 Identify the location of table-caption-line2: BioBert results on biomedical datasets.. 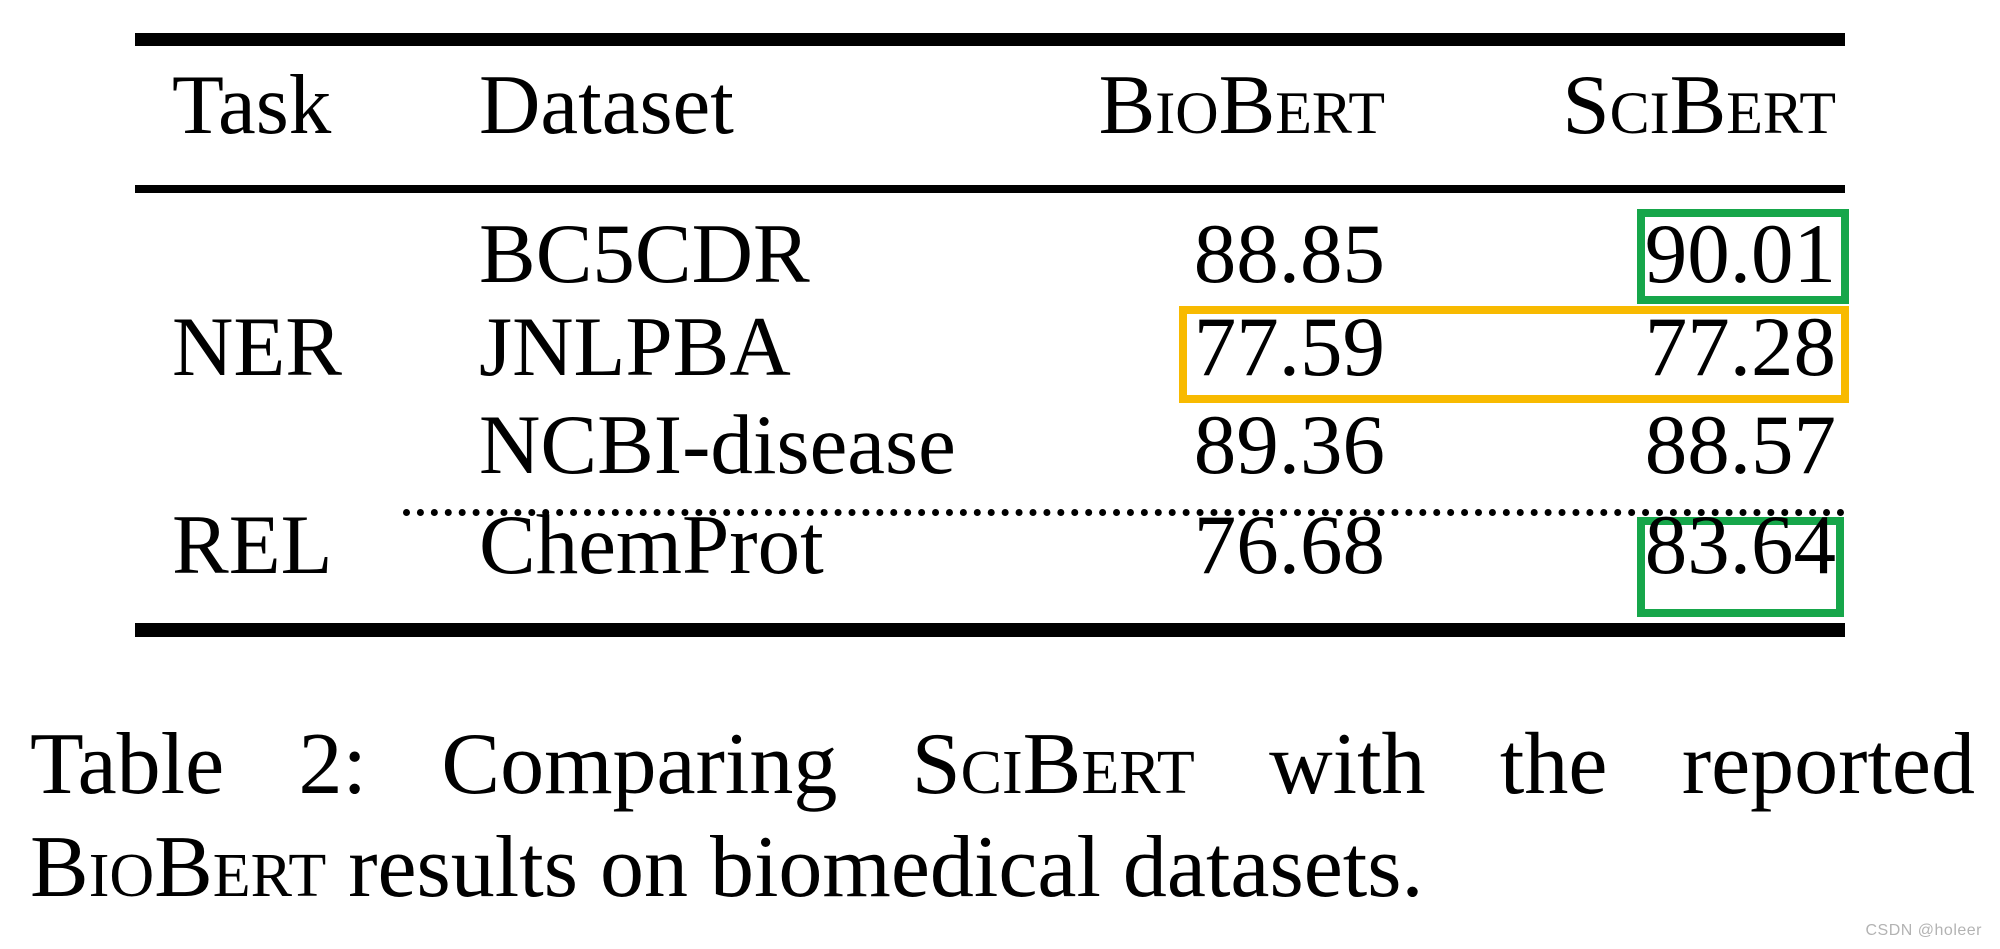
(1002, 868).